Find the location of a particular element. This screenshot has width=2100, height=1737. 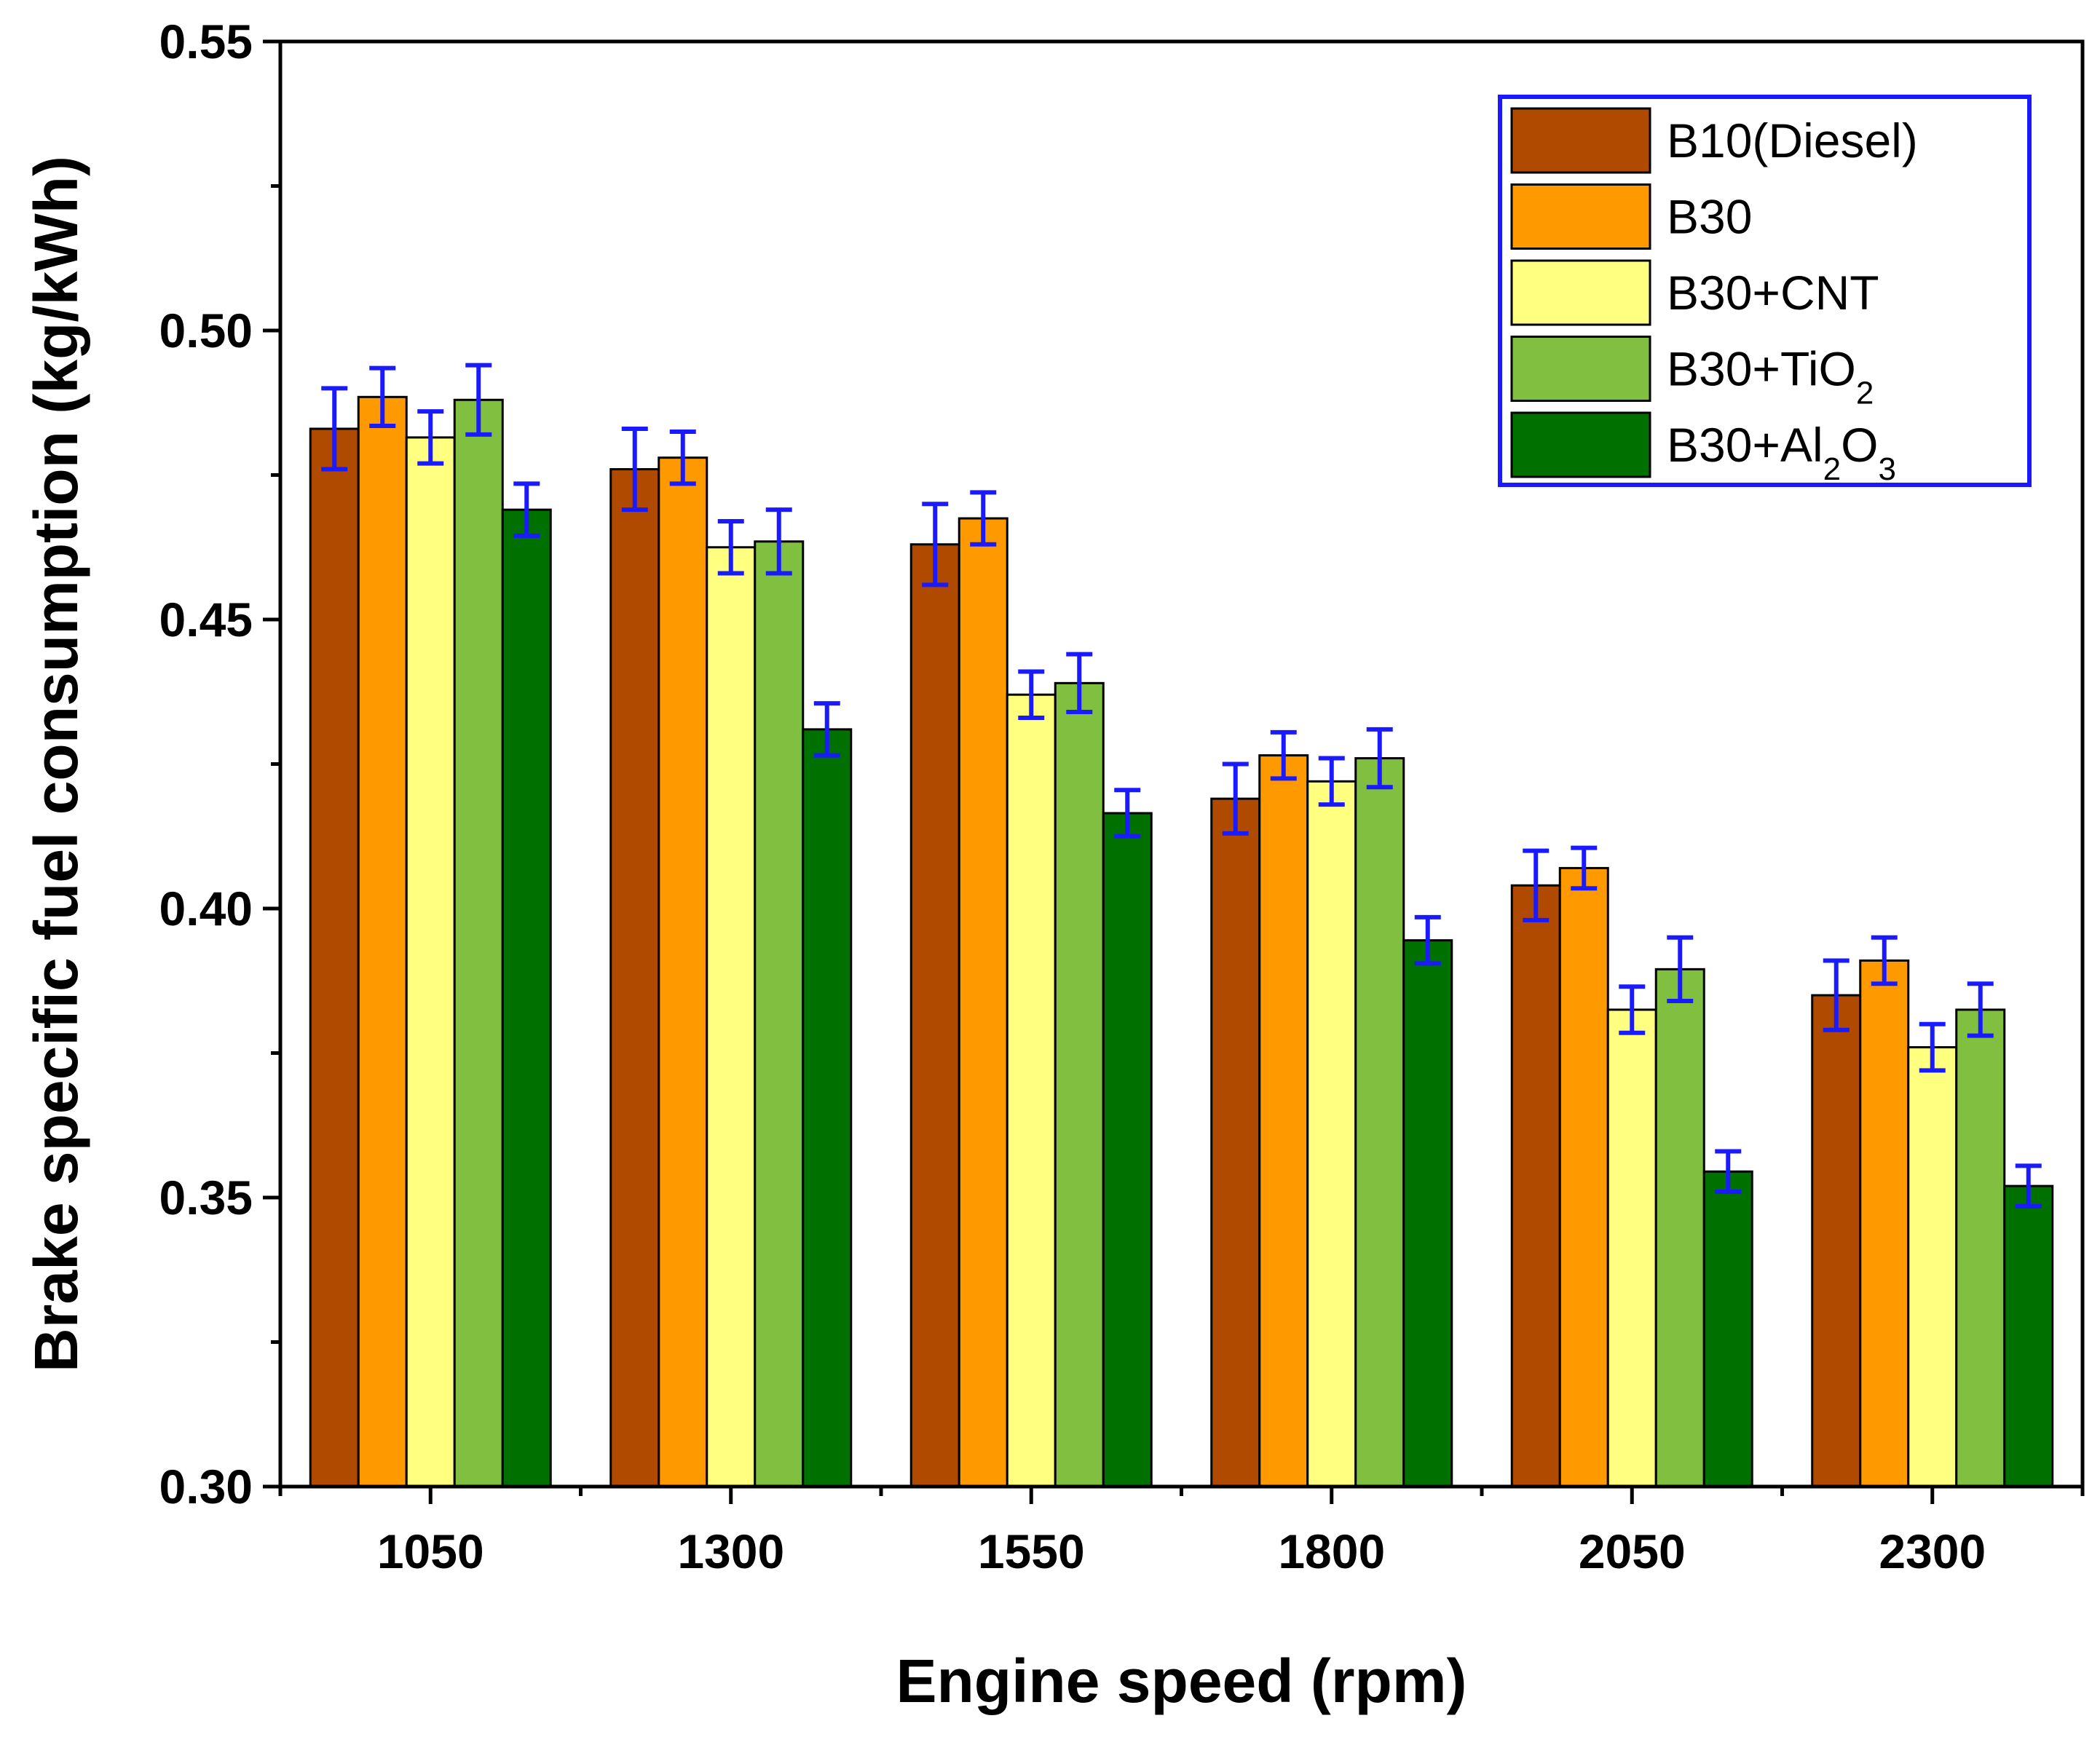

x-tick-labels: 1050 1300 1550 1800 2050 2300 is located at coordinates (1181, 1551).